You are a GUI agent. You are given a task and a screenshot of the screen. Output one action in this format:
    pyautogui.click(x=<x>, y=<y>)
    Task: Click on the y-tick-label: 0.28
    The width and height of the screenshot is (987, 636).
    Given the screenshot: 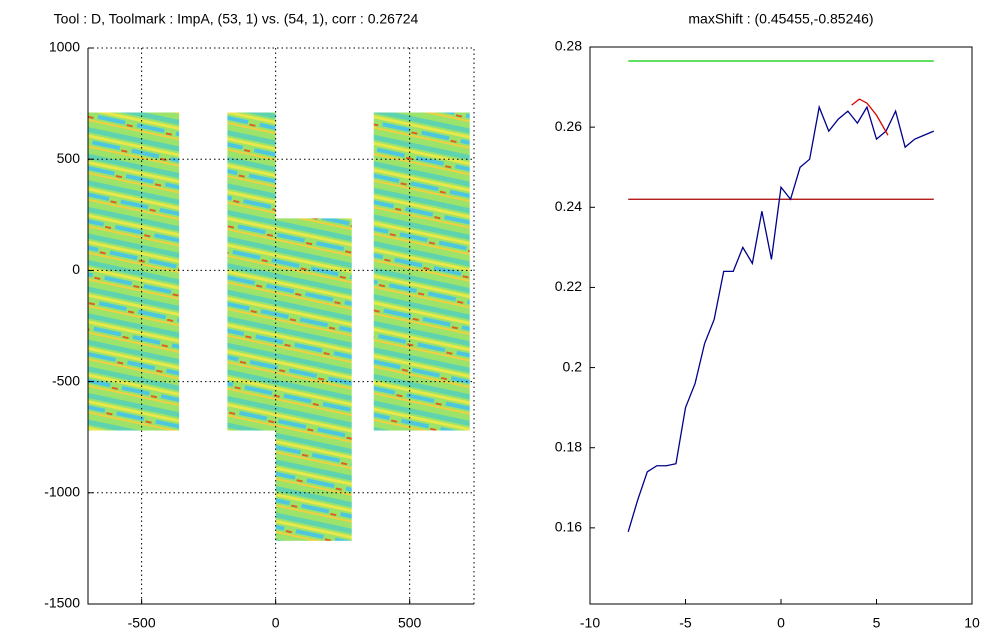 What is the action you would take?
    pyautogui.click(x=568, y=46)
    